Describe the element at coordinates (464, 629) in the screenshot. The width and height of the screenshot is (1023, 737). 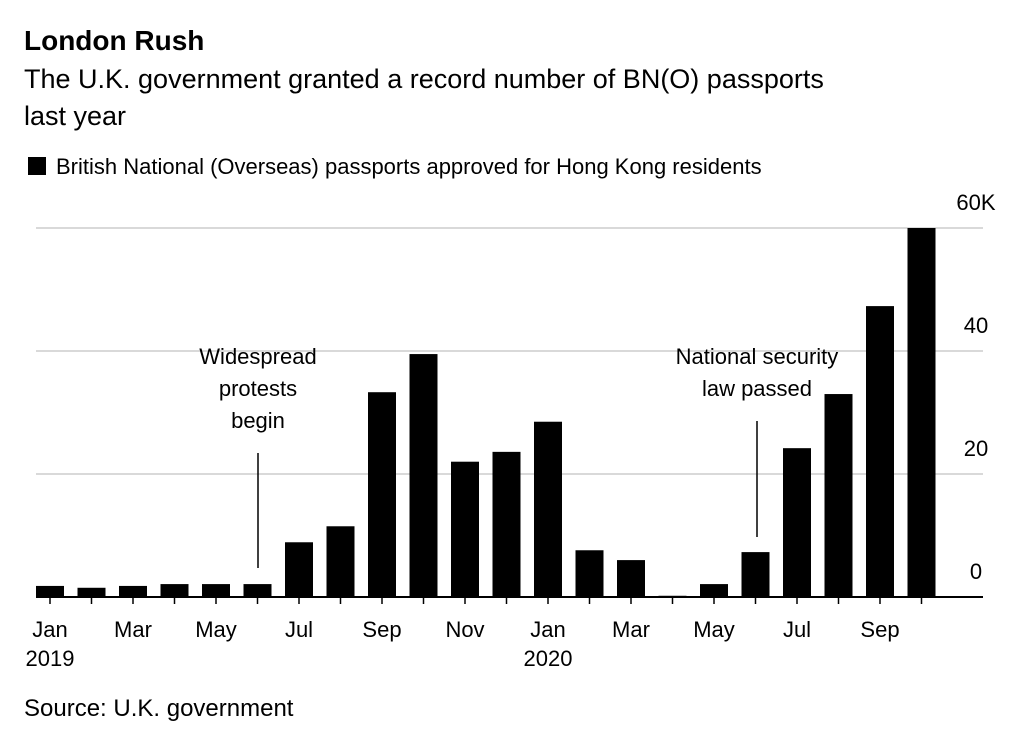
I see `x-tick-label: Nov` at that location.